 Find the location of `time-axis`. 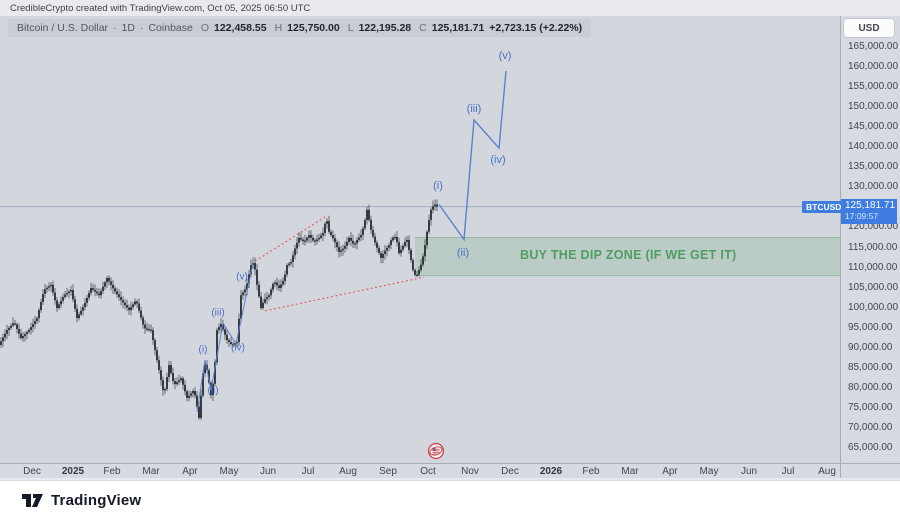

time-axis is located at coordinates (450, 470).